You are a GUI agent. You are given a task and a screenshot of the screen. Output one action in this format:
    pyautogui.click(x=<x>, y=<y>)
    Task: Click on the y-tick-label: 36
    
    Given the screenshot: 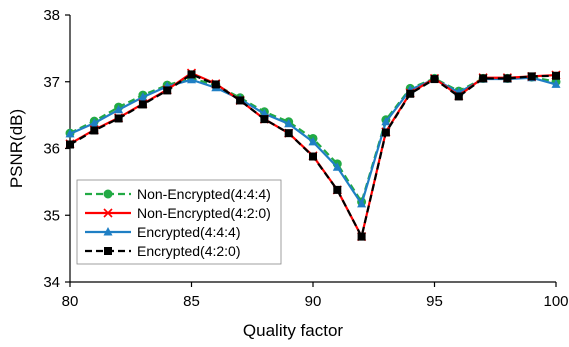 What is the action you would take?
    pyautogui.click(x=51, y=149)
    